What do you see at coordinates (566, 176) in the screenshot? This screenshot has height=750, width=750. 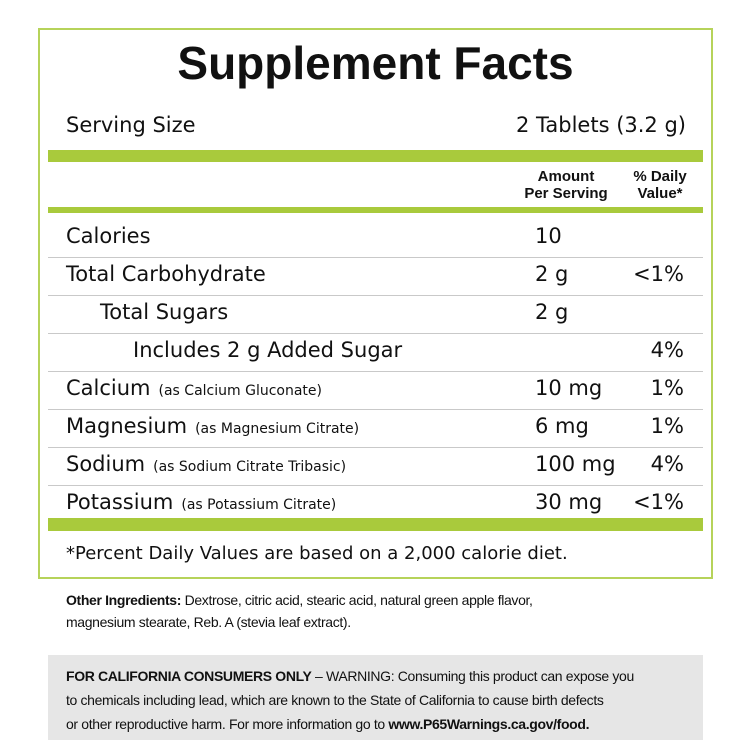 I see `header-line: Amount` at bounding box center [566, 176].